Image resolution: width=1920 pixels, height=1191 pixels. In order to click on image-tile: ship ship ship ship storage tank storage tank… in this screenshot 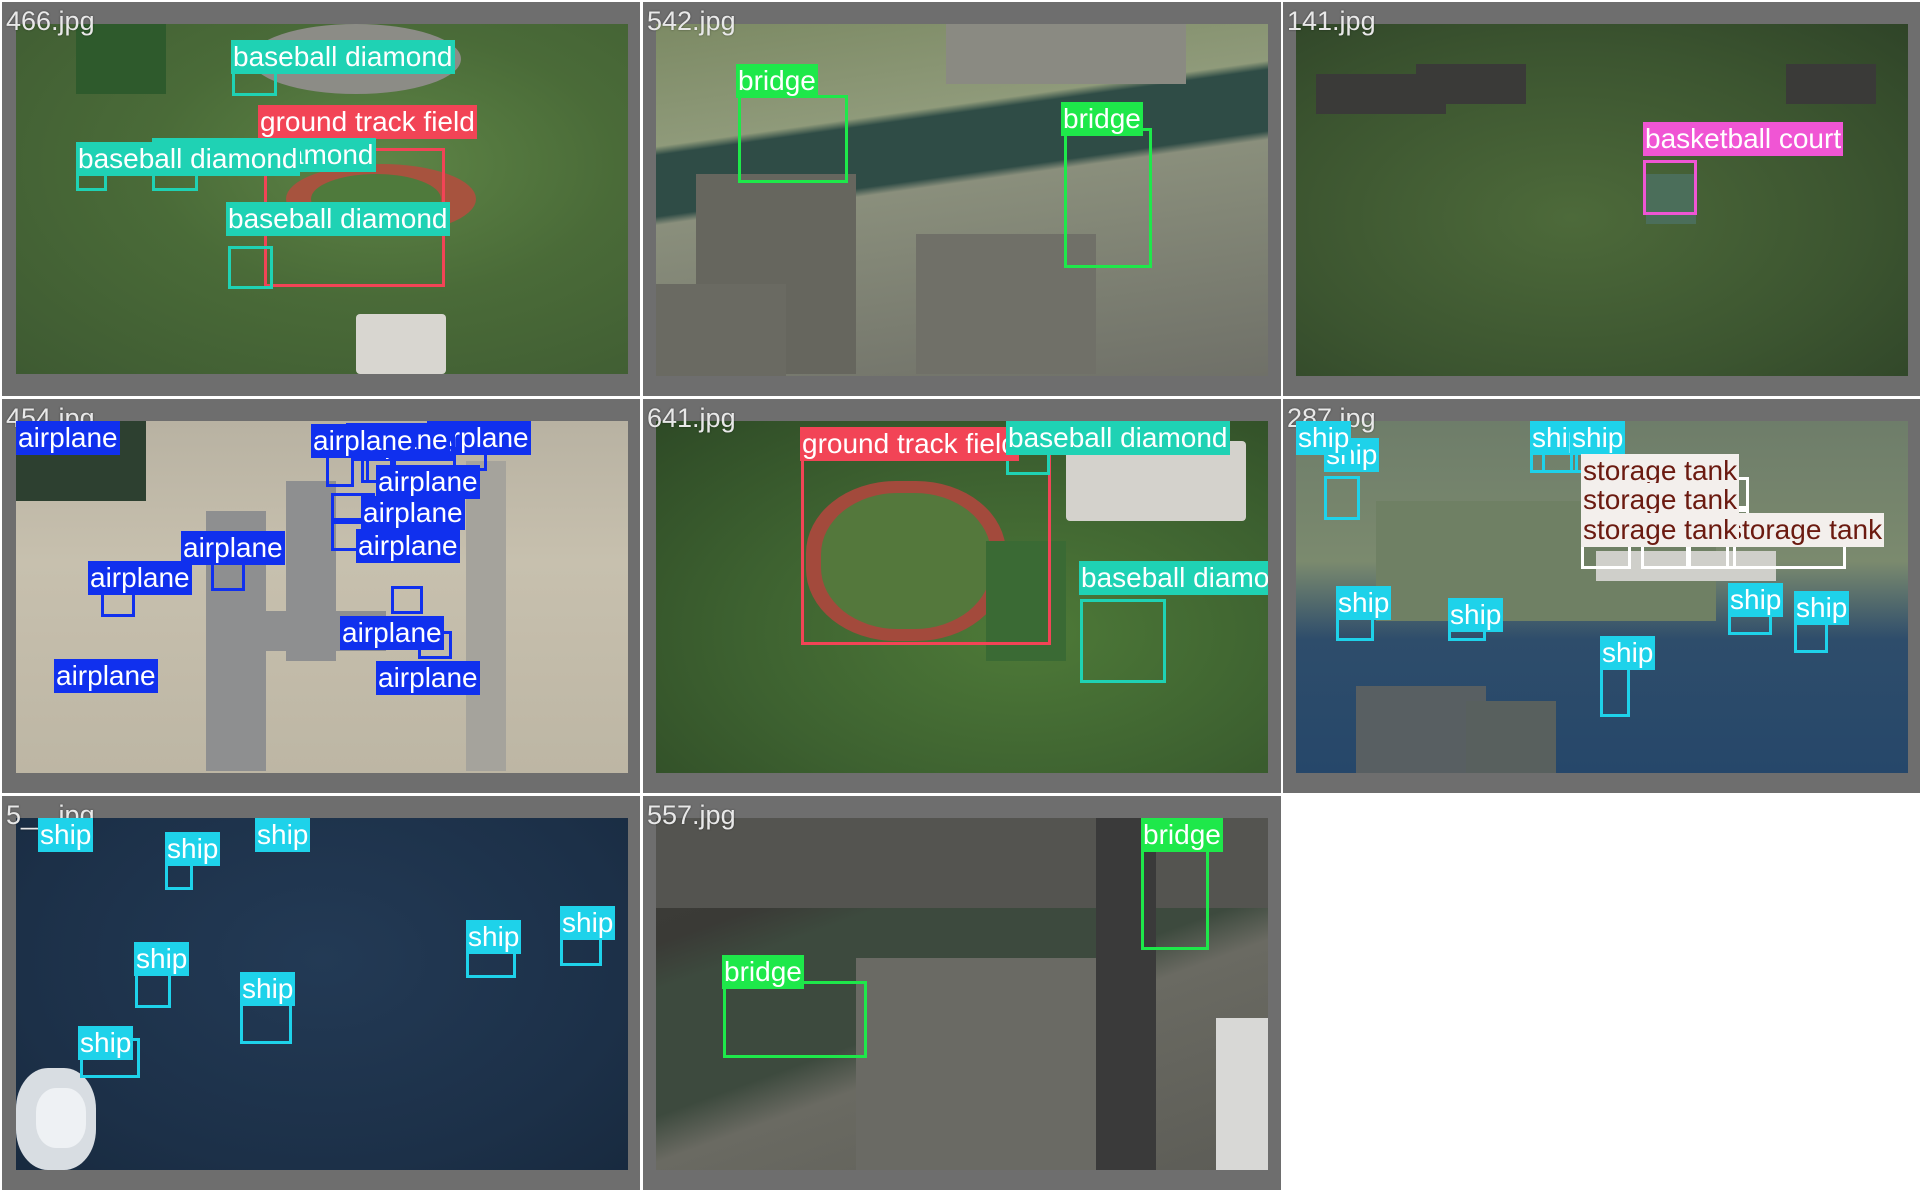, I will do `click(1601, 596)`.